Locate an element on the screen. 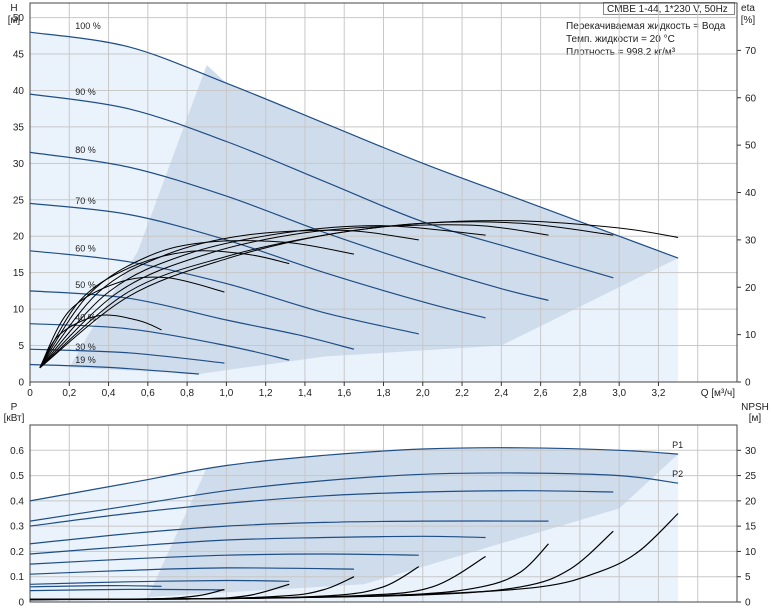 The width and height of the screenshot is (774, 611). head-curve-60pct is located at coordinates (224, 292).